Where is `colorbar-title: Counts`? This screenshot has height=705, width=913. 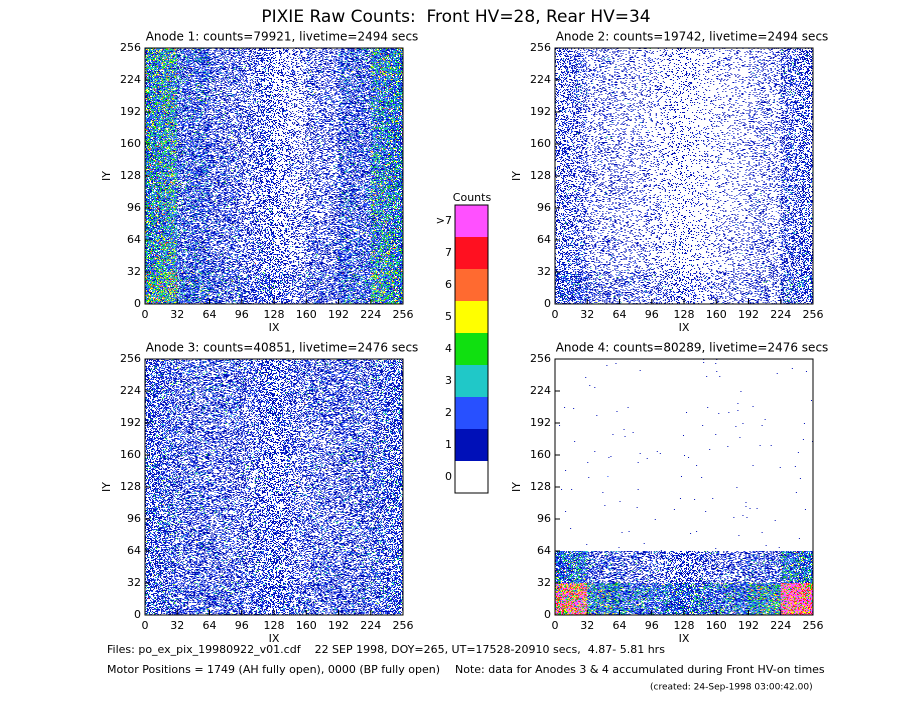
colorbar-title: Counts is located at coordinates (472, 197).